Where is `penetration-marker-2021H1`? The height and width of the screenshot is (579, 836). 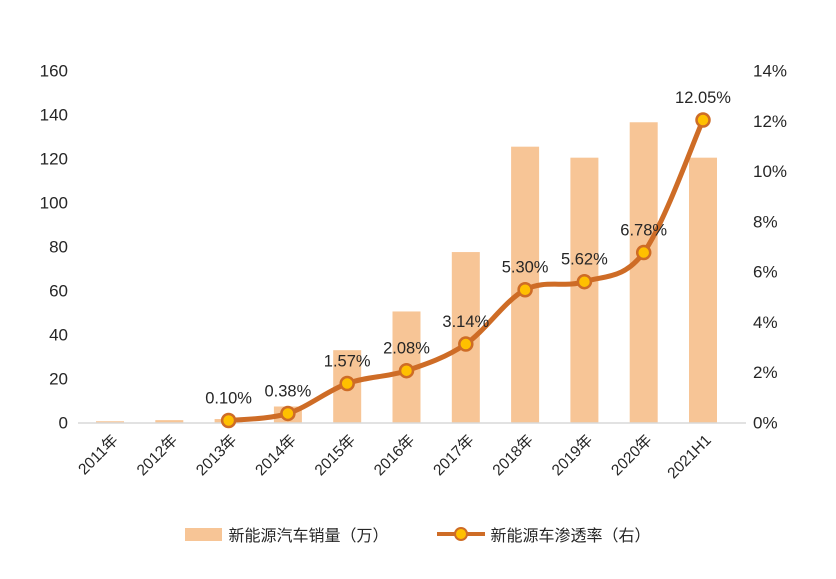
penetration-marker-2021H1 is located at coordinates (703, 120).